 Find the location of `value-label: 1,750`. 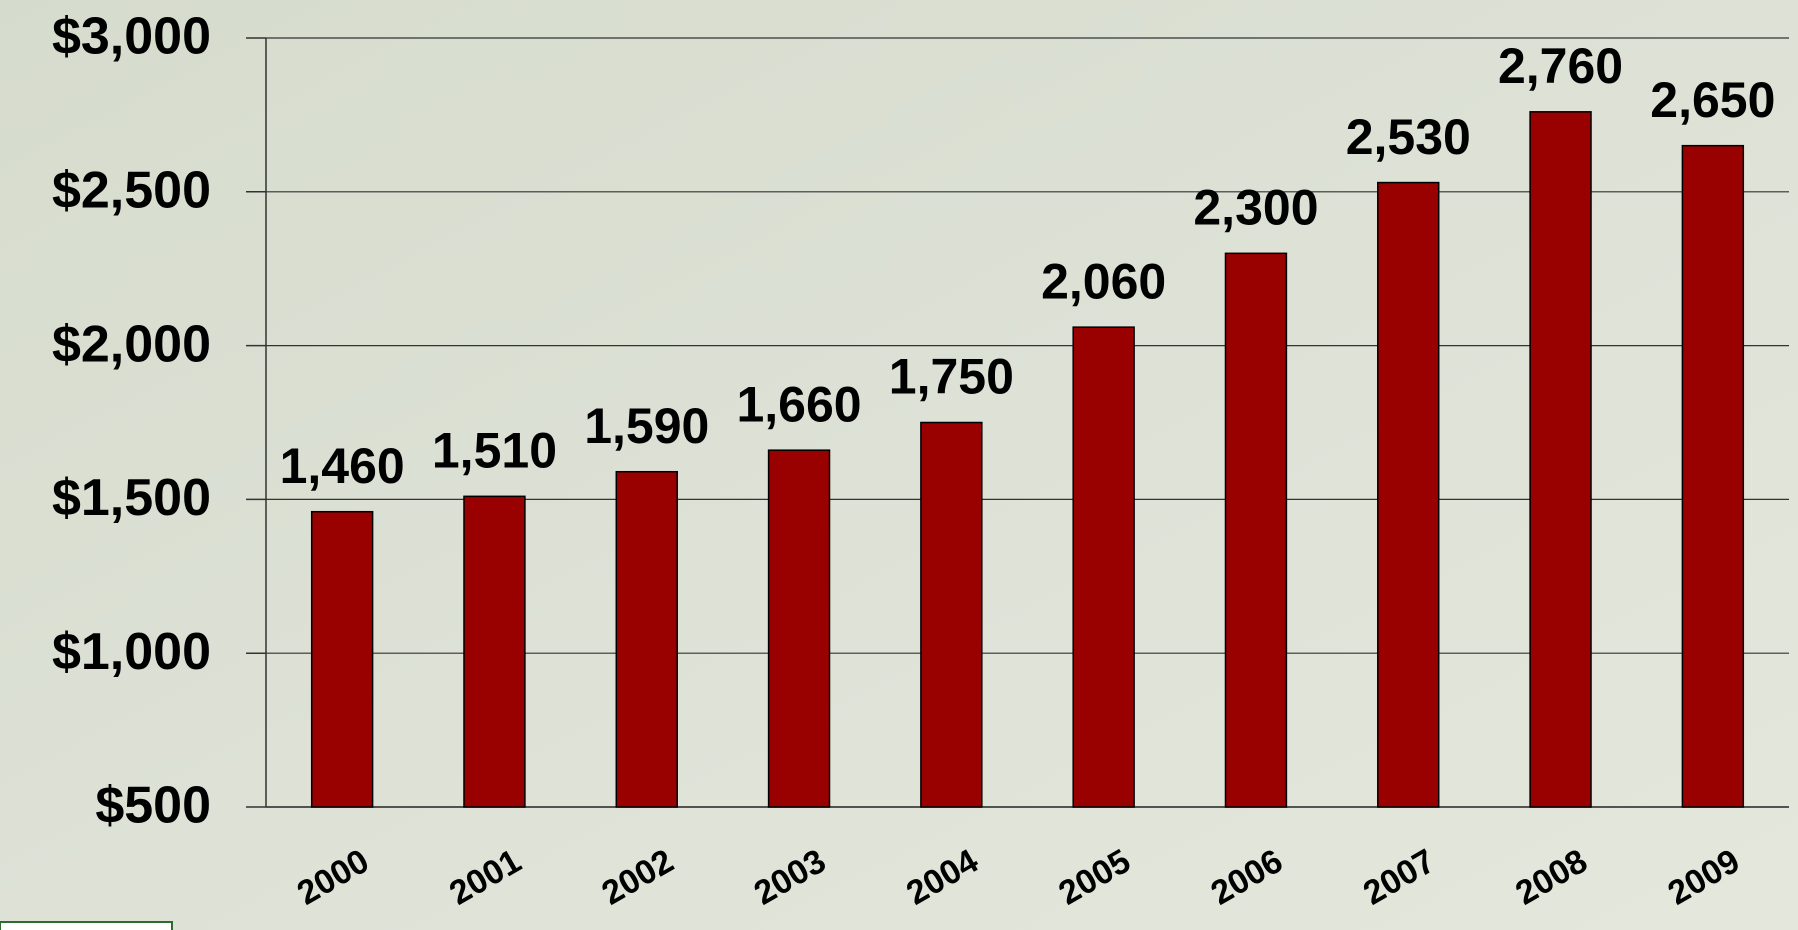

value-label: 1,750 is located at coordinates (951, 377).